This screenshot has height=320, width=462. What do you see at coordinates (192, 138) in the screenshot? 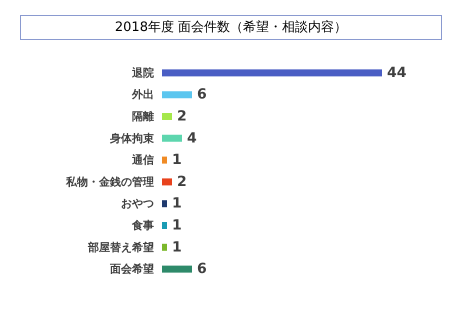
I see `data-label: 4` at bounding box center [192, 138].